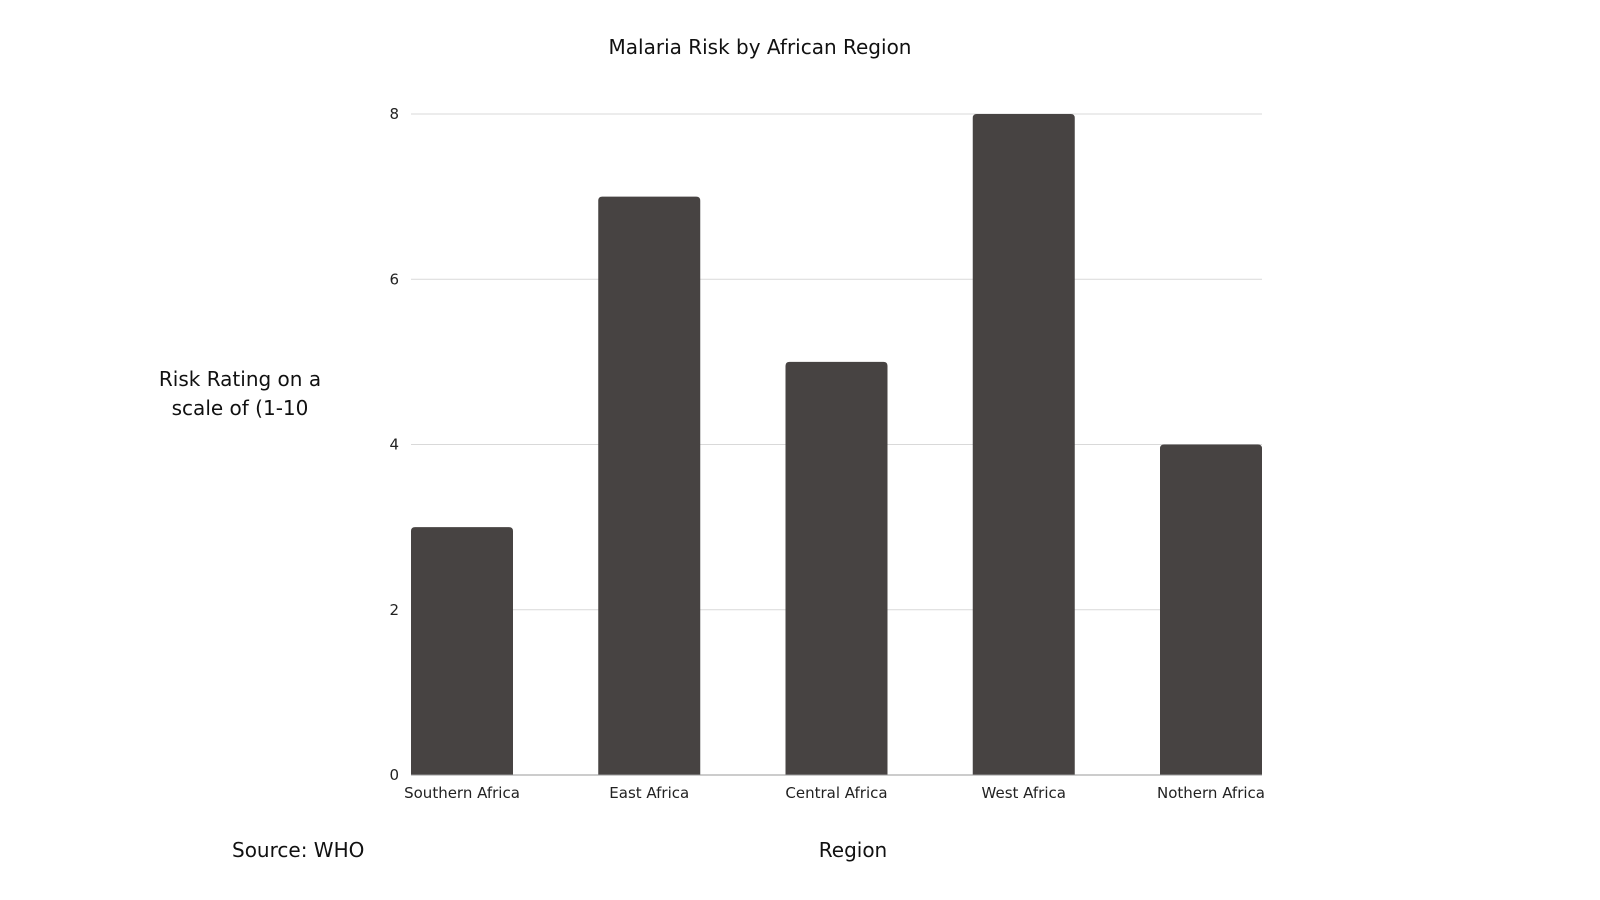 The height and width of the screenshot is (900, 1600). What do you see at coordinates (298, 850) in the screenshot?
I see `source-annotation: Source: WHO` at bounding box center [298, 850].